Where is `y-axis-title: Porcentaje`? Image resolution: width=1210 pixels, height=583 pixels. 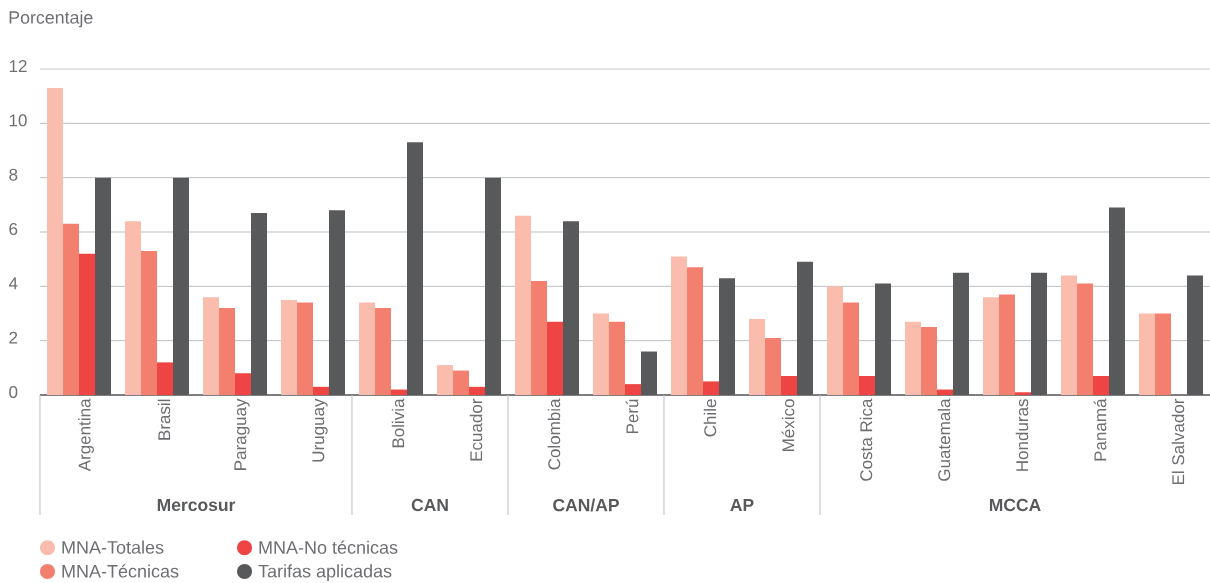 y-axis-title: Porcentaje is located at coordinates (51, 19).